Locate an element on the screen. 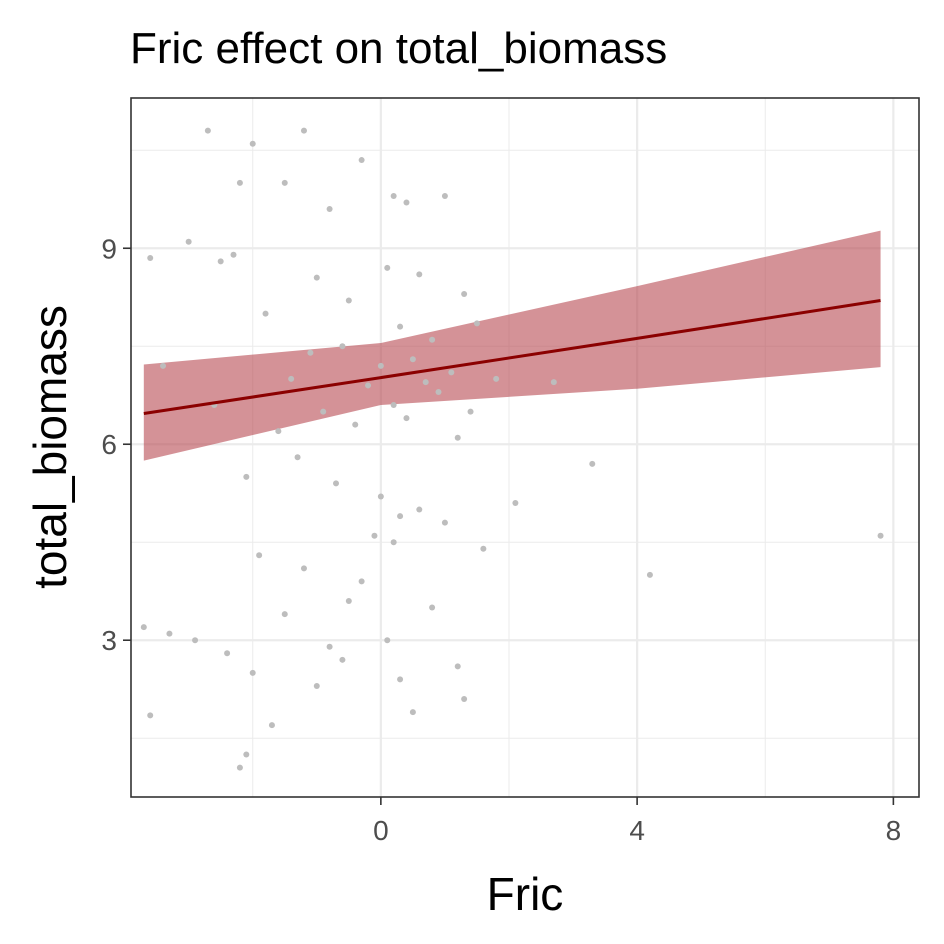 The height and width of the screenshot is (944, 944). y-tick-label: 6 is located at coordinates (109, 444).